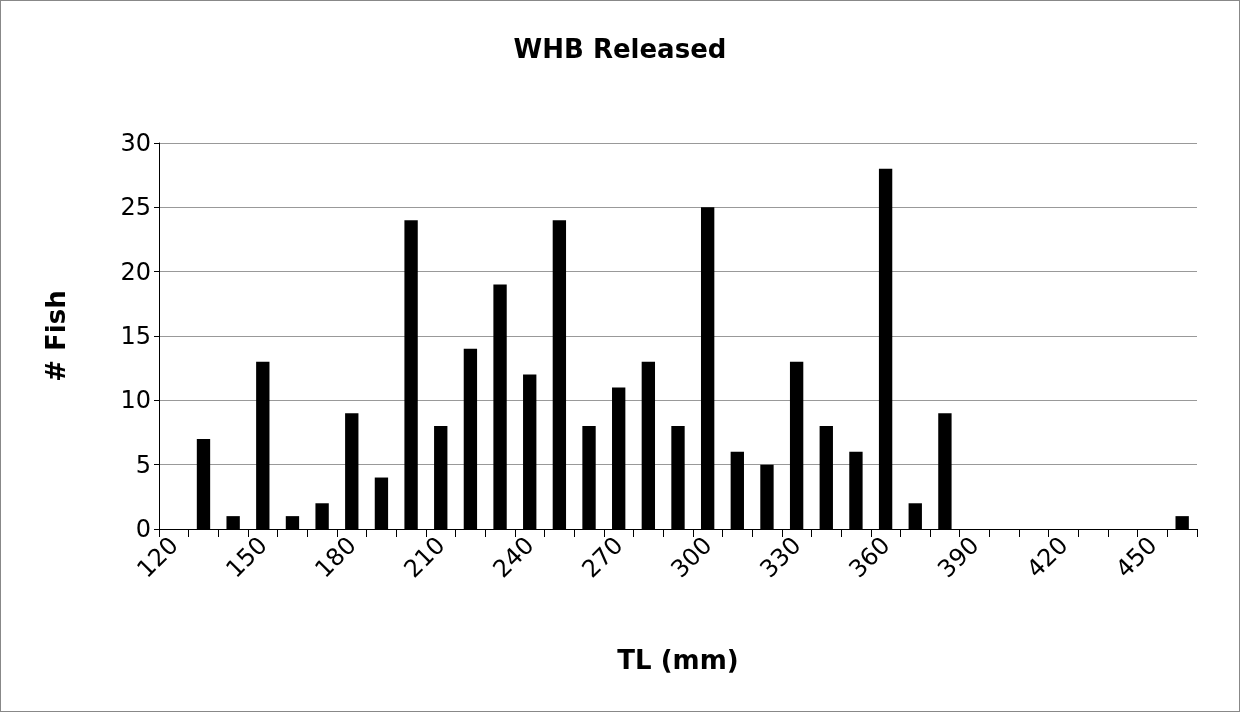 This screenshot has height=712, width=1240. I want to click on x-tick-label: 240, so click(513, 557).